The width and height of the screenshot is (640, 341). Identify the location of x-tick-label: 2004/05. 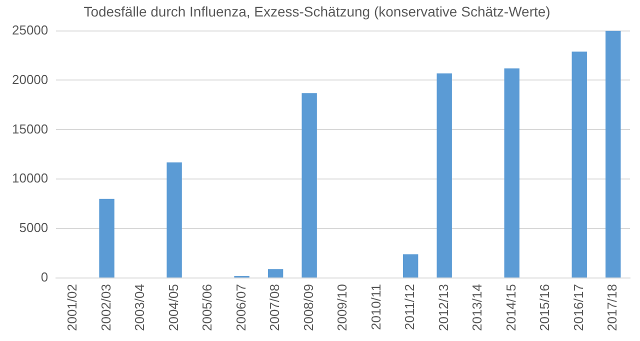
(173, 308).